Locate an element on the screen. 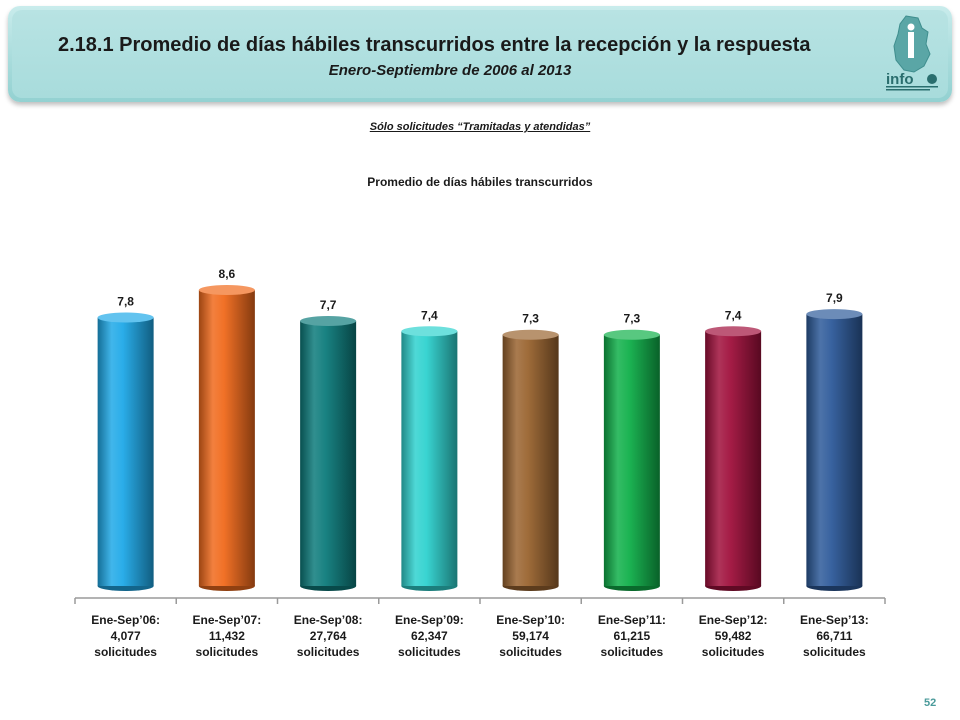 This screenshot has width=960, height=720. category-label: Ene-Sep’13: 66,711 solicitudes is located at coordinates (834, 636).